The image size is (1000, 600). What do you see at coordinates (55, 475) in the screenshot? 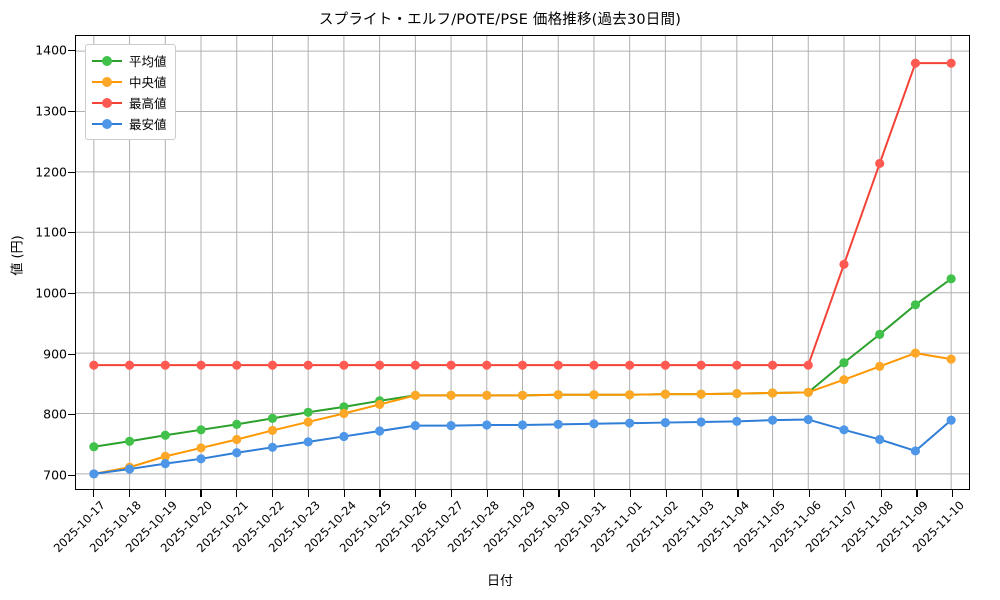
I see `y-axis-tick-label: 700` at bounding box center [55, 475].